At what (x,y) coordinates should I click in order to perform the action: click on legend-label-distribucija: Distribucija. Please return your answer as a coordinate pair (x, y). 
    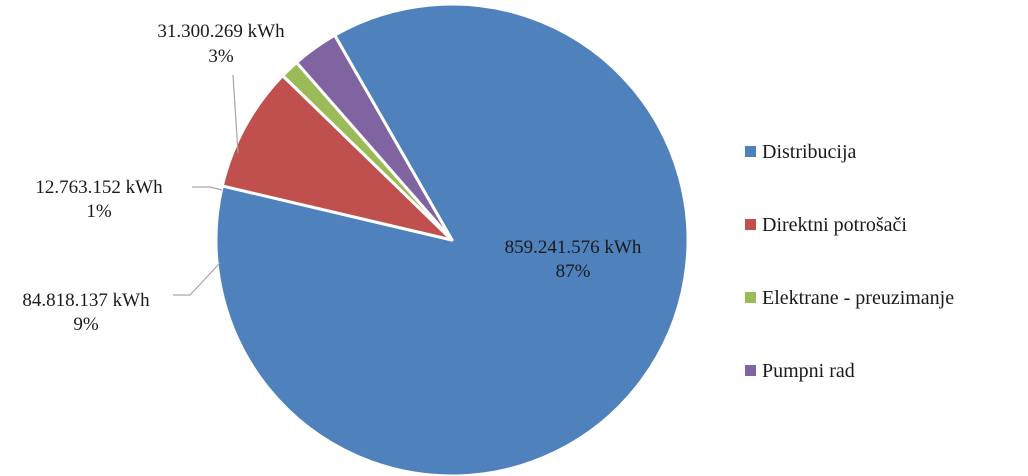
    Looking at the image, I should click on (809, 152).